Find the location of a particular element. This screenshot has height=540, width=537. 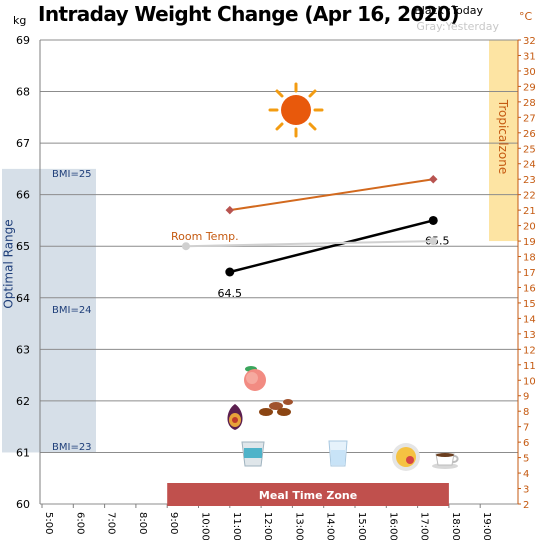

legend-yesterday: Gray:Yesterday is located at coordinates (457, 26).